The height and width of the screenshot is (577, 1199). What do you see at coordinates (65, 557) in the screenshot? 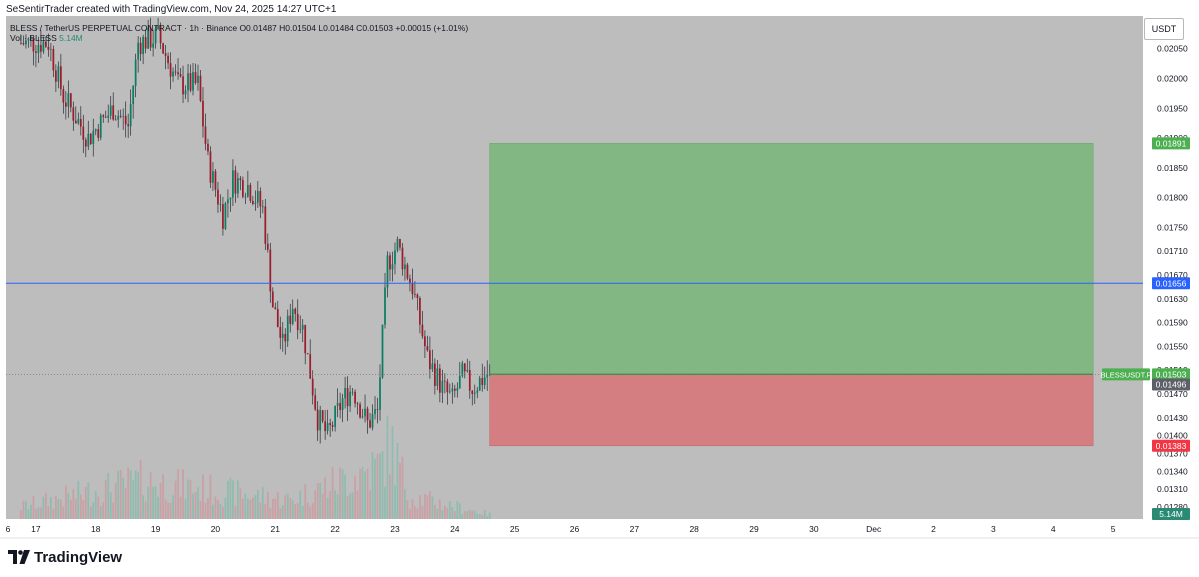
I see `tradingview-brand: TradingView` at bounding box center [65, 557].